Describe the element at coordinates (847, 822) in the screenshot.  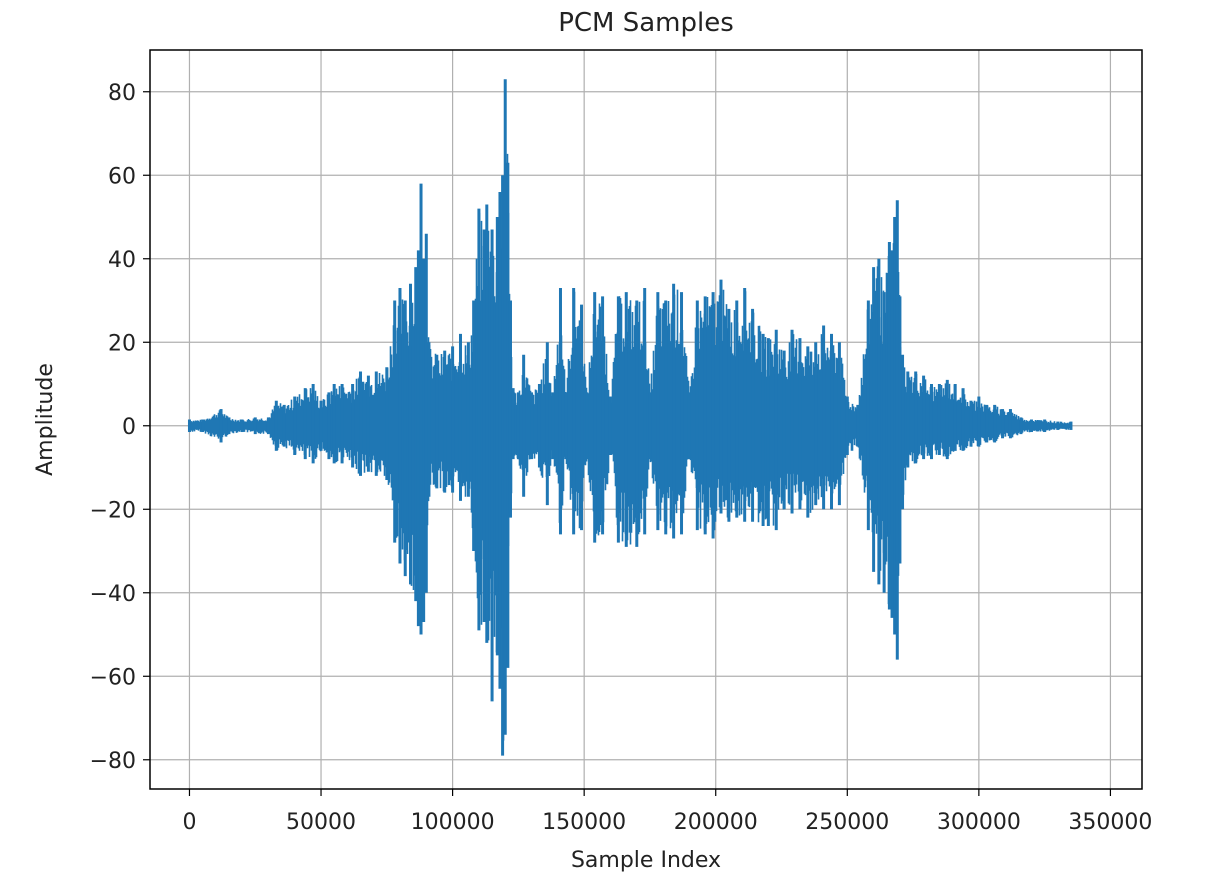
I see `x-tick-label: 250000` at that location.